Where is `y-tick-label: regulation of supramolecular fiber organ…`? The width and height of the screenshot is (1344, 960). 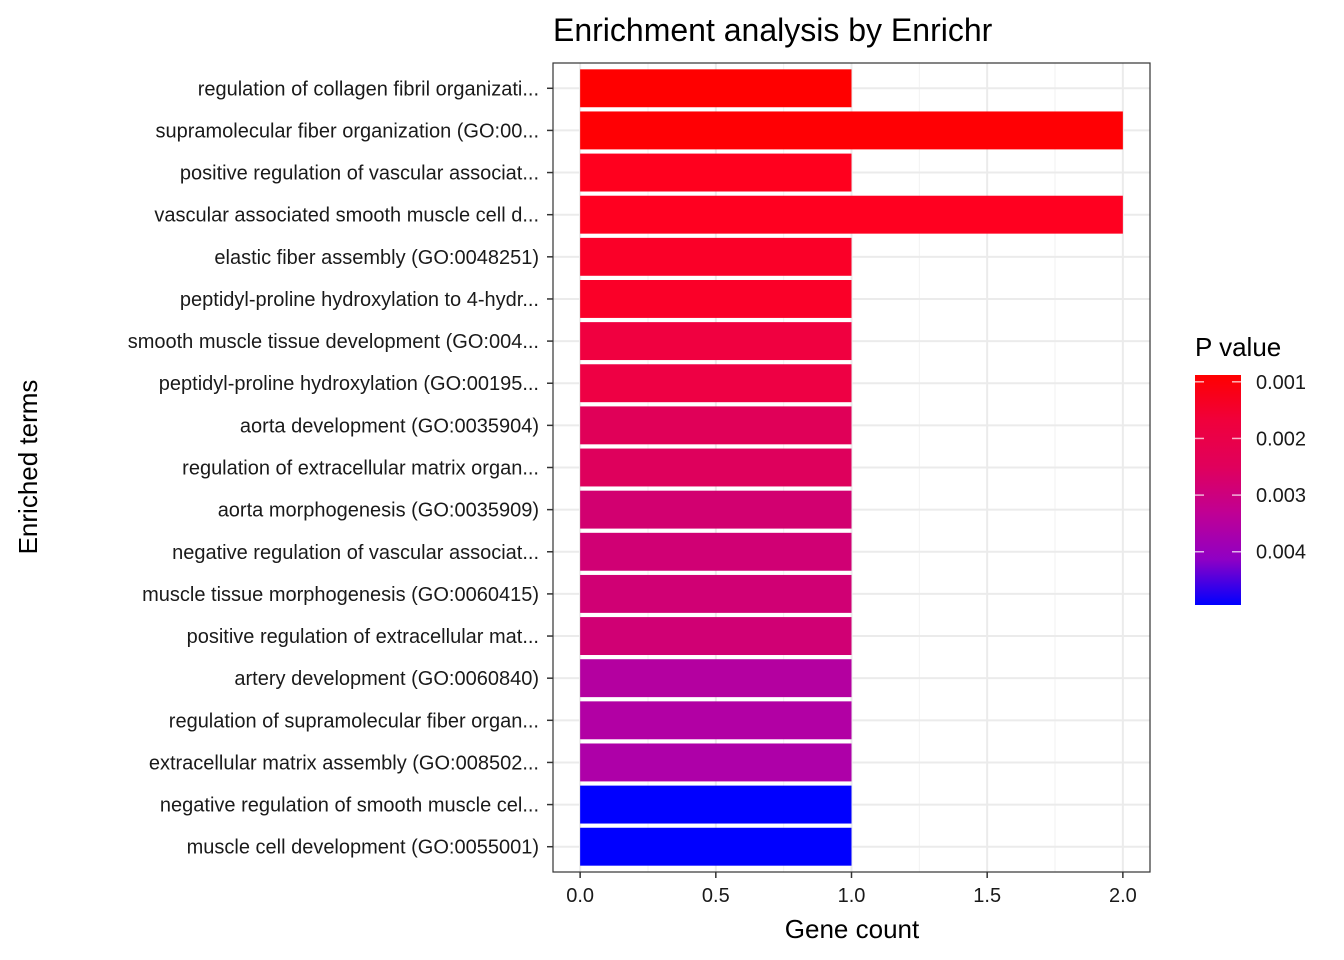 y-tick-label: regulation of supramolecular fiber organ… is located at coordinates (354, 721).